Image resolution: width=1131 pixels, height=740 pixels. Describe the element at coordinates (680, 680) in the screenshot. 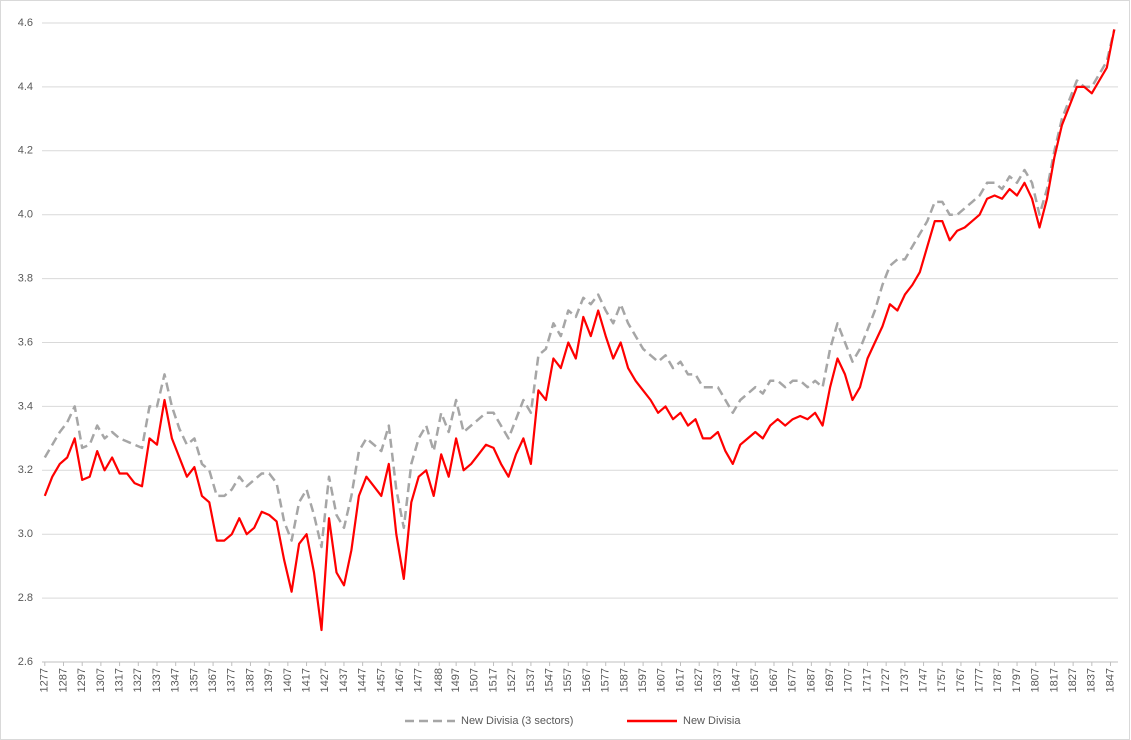

I see `x-tick-label: 1617` at that location.